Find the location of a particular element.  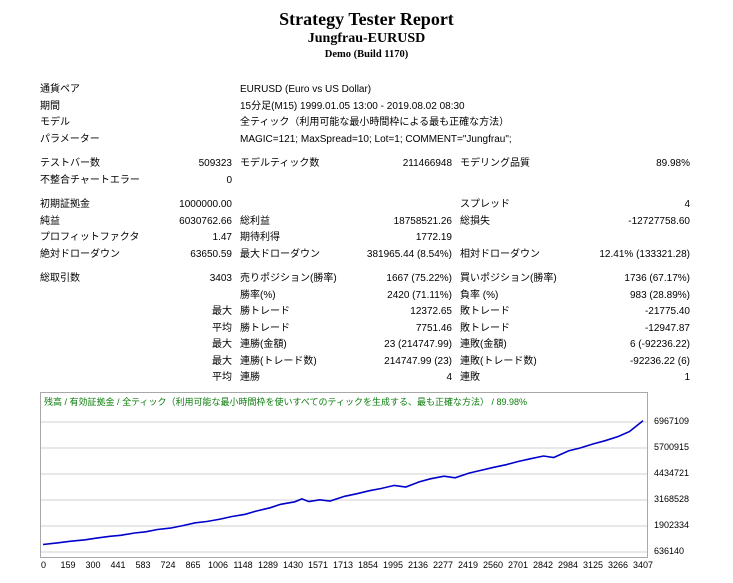

table-cell: 負率 (%) is located at coordinates (479, 295).